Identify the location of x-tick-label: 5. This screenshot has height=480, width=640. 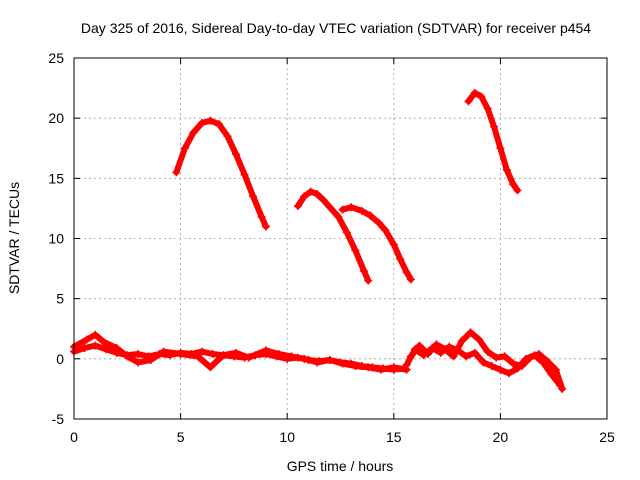
(181, 437).